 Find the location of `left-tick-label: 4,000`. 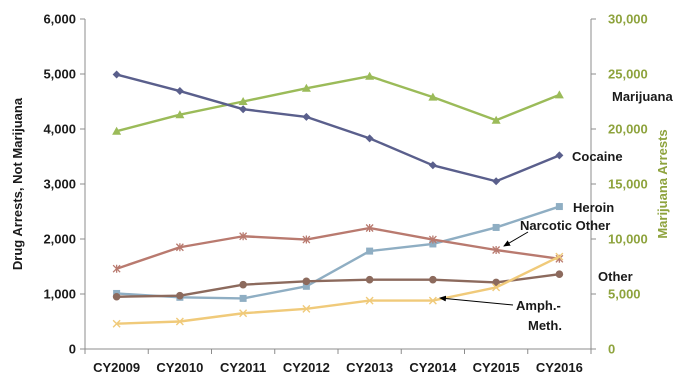

left-tick-label: 4,000 is located at coordinates (59, 129).